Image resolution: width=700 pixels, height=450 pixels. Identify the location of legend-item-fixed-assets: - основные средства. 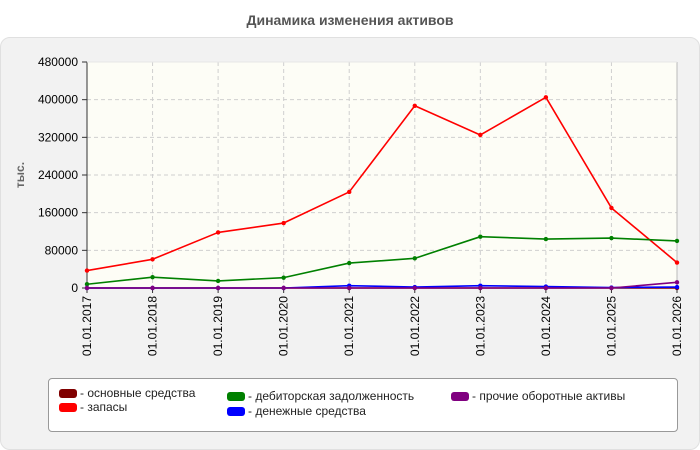
(127, 393).